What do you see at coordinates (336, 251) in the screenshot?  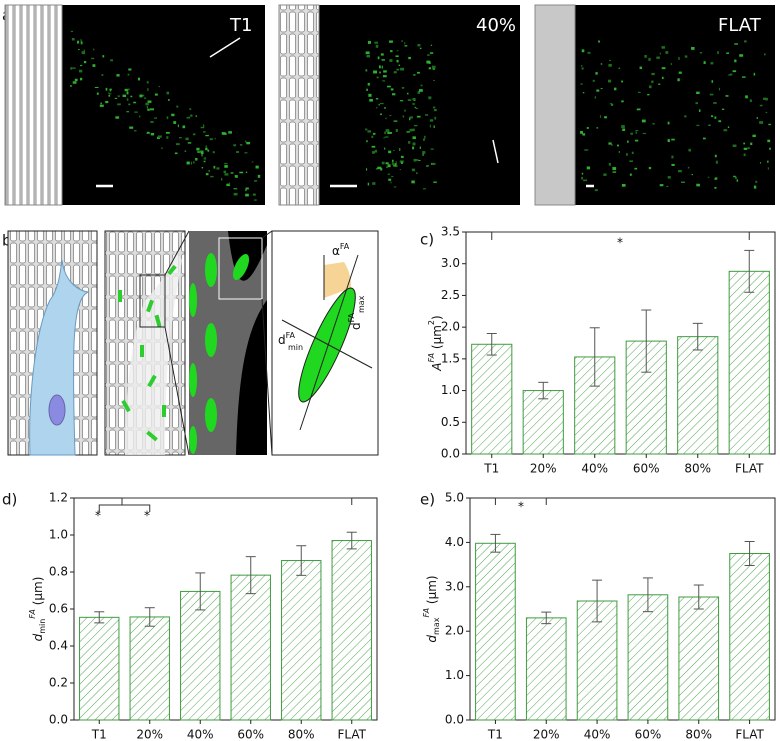 I see `symbol: α` at bounding box center [336, 251].